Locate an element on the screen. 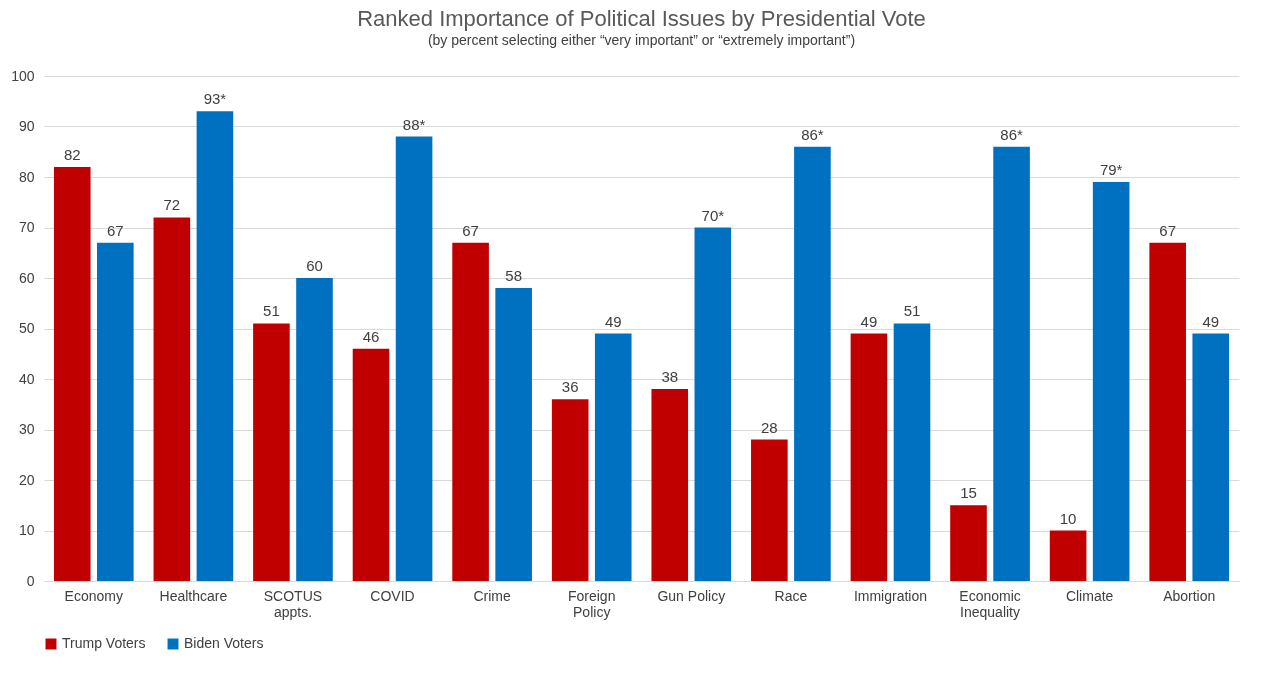 The height and width of the screenshot is (675, 1278). x-tick-label: SCOTUS appts. is located at coordinates (293, 603).